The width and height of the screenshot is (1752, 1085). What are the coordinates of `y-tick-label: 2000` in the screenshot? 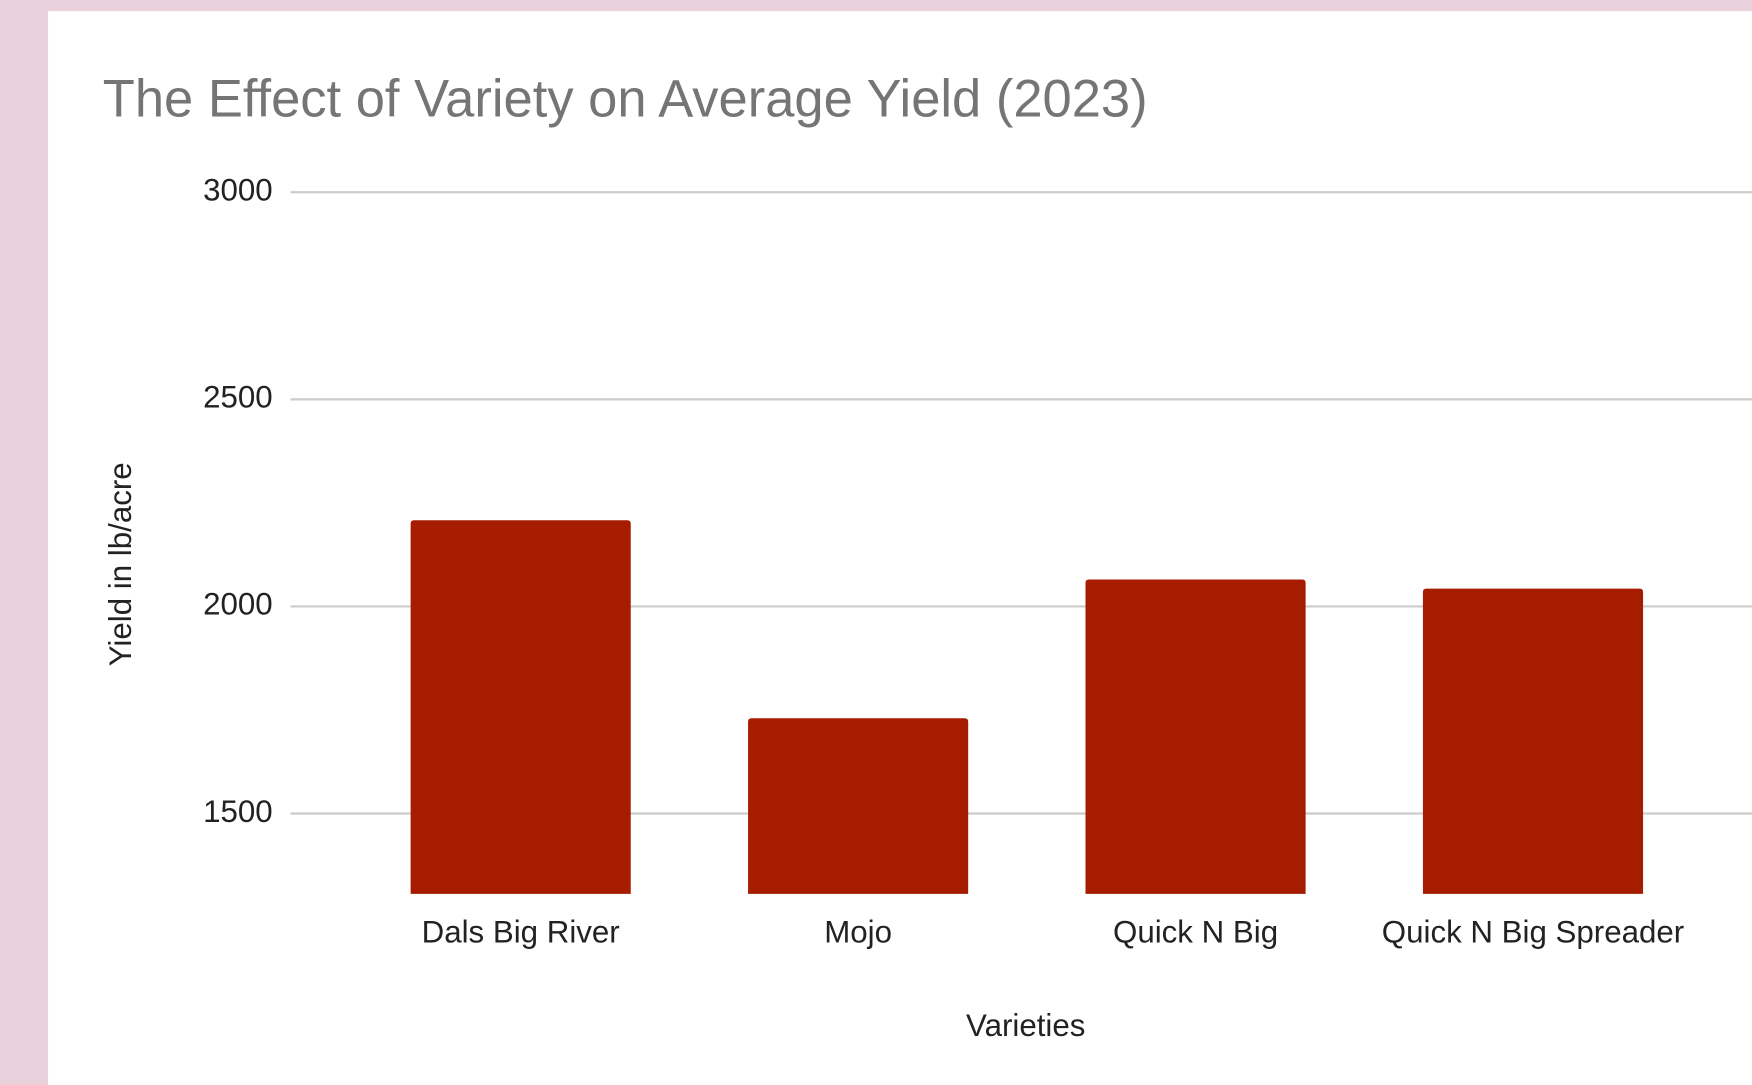 It's located at (238, 604).